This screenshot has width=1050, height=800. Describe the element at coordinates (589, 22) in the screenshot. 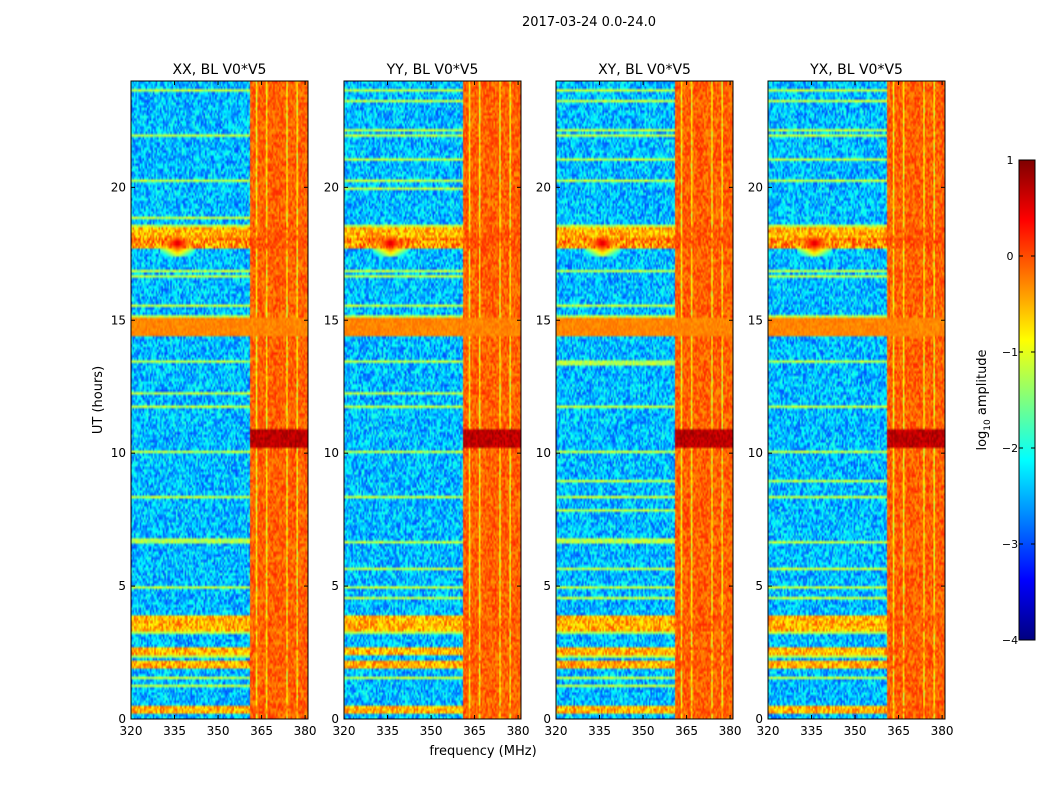

I see `figure-suptitle: 2017-03-24 0.0-24.0` at that location.